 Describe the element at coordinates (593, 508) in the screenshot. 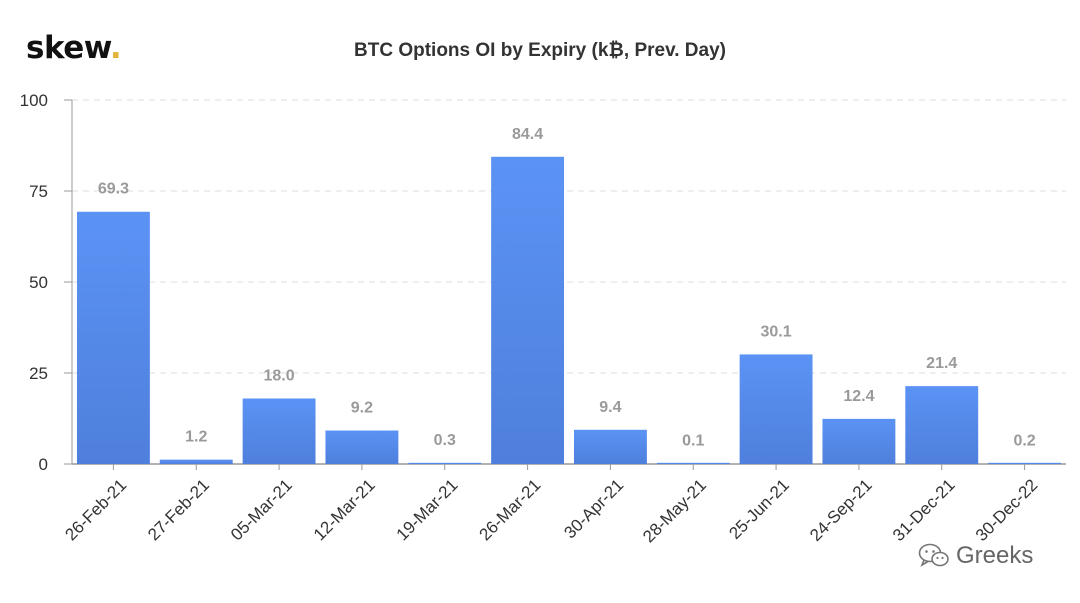

I see `x-tick-label: 30-Apr-21` at that location.